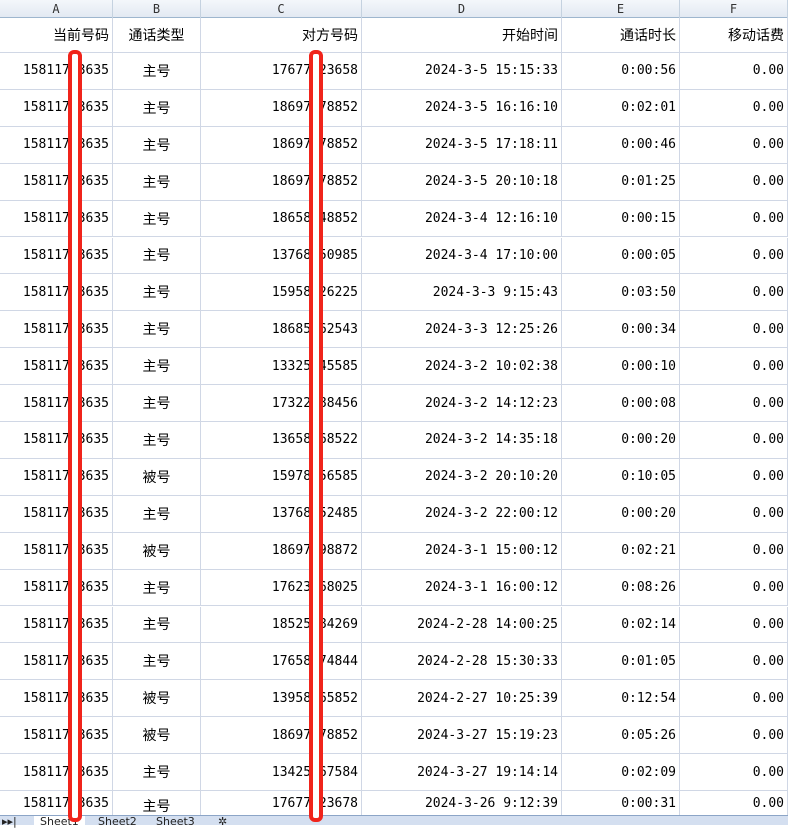 The height and width of the screenshot is (828, 788). Describe the element at coordinates (462, 661) in the screenshot. I see `cell-D: 2024-2-28 15:30:33` at that location.